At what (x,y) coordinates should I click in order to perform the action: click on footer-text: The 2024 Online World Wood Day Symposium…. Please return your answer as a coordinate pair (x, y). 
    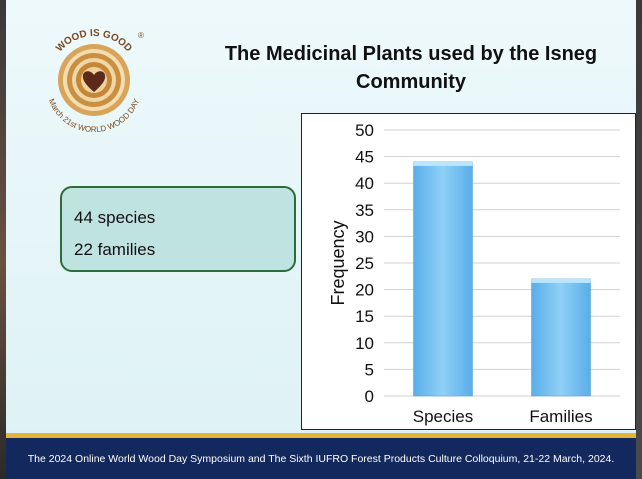
    Looking at the image, I should click on (321, 458).